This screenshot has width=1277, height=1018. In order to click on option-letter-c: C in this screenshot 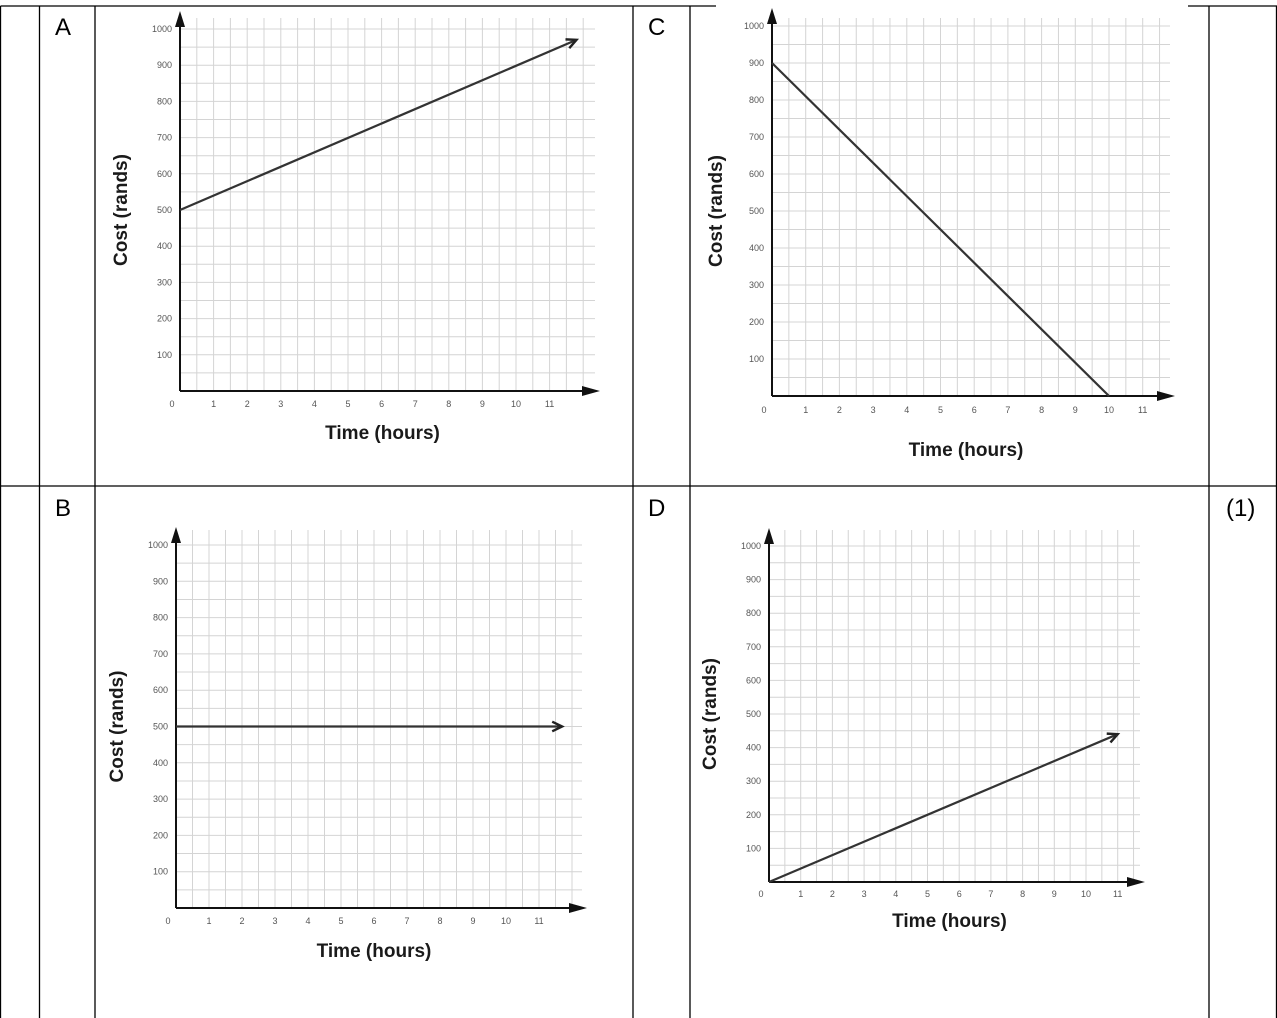, I will do `click(656, 27)`.